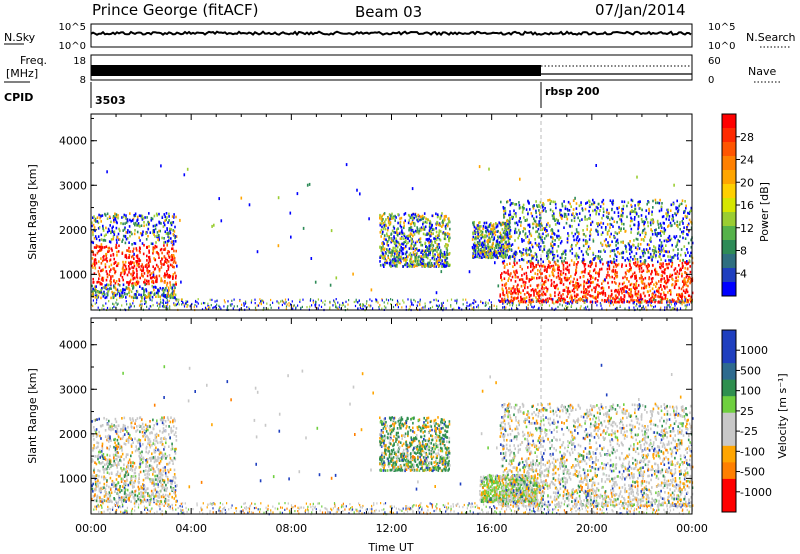 The height and width of the screenshot is (554, 800). Describe the element at coordinates (388, 12) in the screenshot. I see `beam-title: Beam 03` at that location.